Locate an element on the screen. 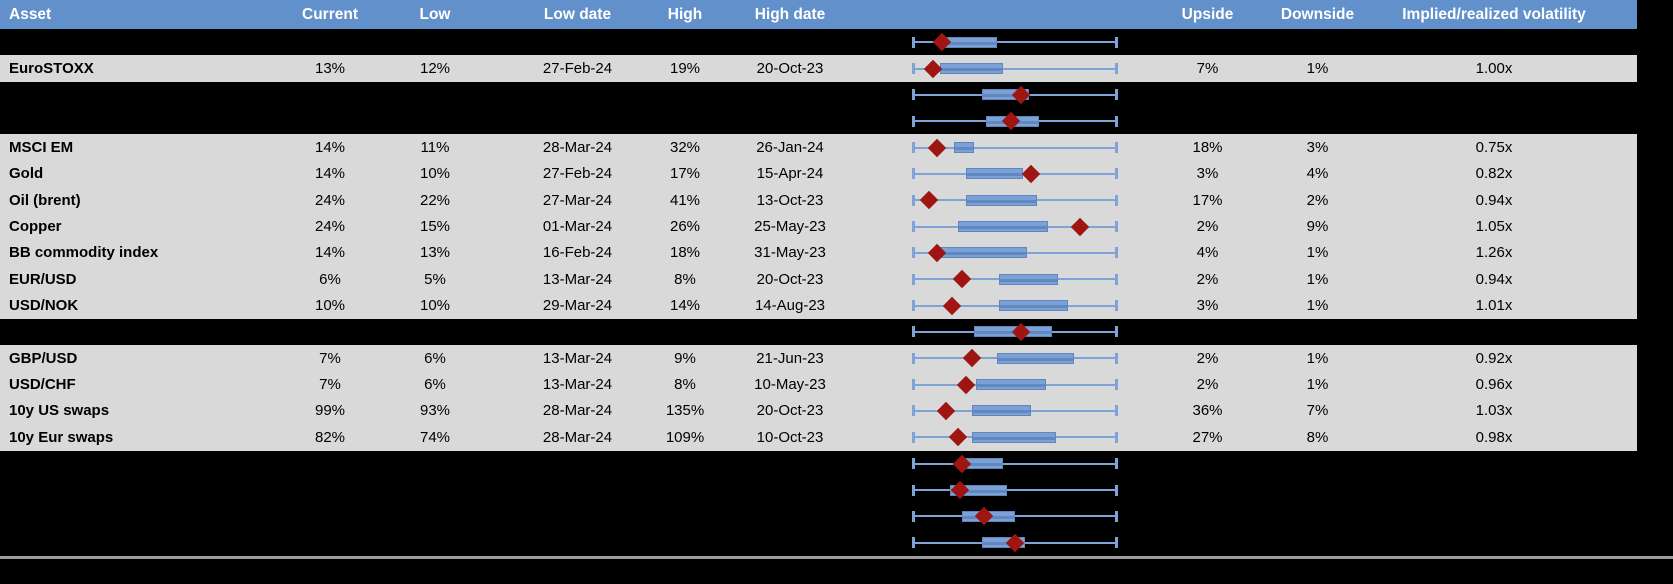 The width and height of the screenshot is (1673, 584). header-high: High is located at coordinates (685, 14).